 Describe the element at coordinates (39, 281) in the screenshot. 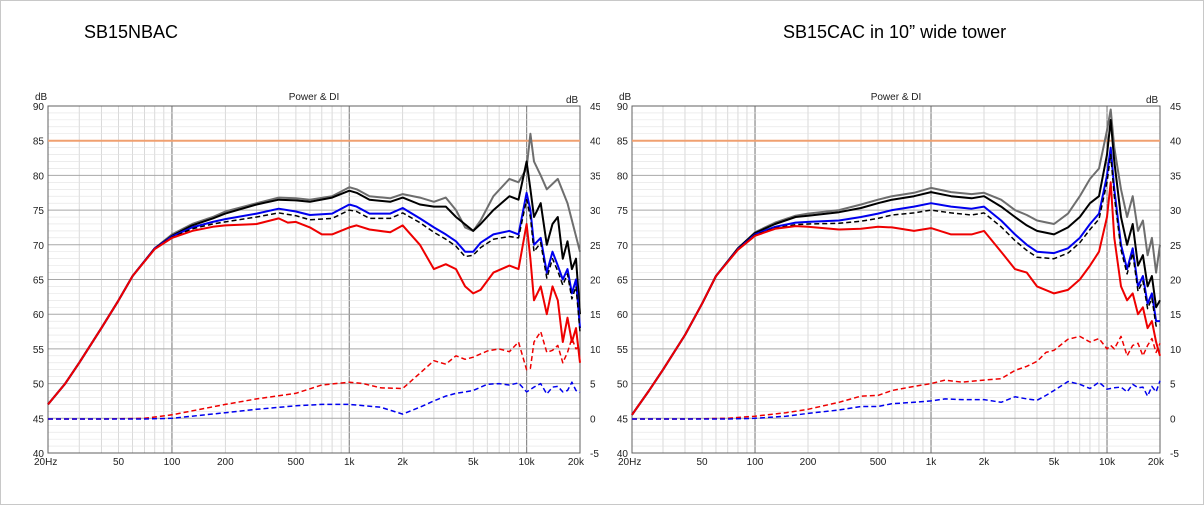

I see `c0-y-tick-label: 65` at that location.